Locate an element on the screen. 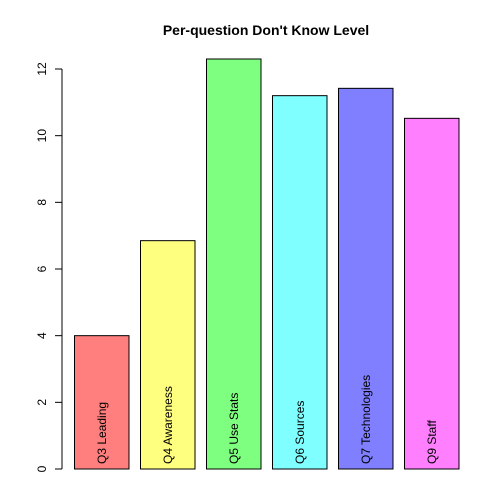 The width and height of the screenshot is (504, 504). bar-category-label: Q9 Staff is located at coordinates (432, 442).